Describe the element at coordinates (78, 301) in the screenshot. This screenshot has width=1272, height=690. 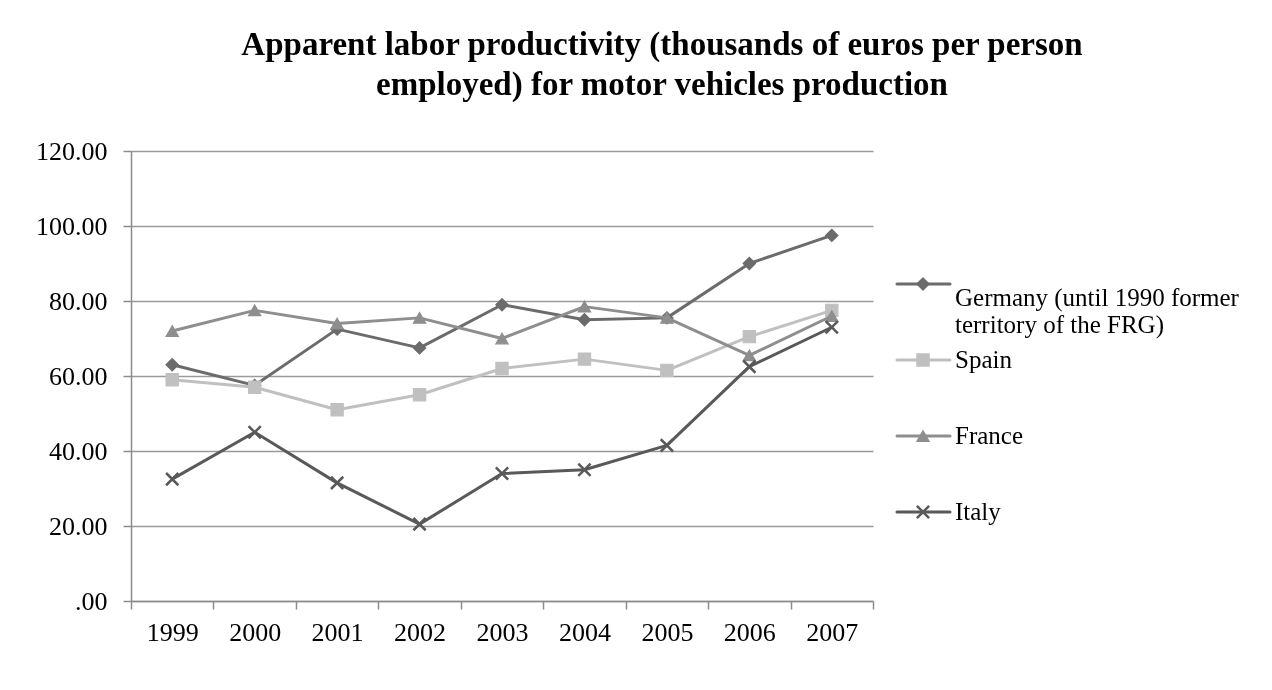
I see `y-tick-label: 80.00` at that location.